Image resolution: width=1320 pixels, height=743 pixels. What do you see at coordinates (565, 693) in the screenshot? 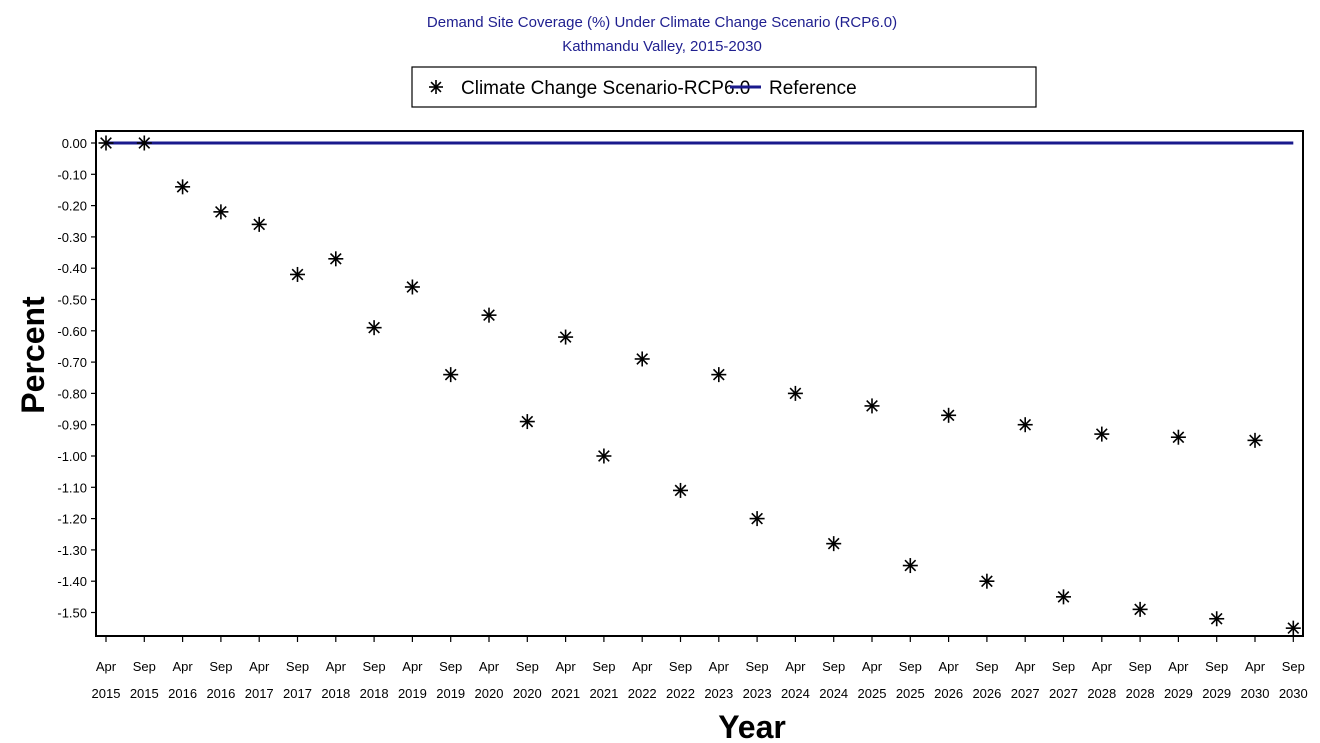
I see `x-tick-label-year: 2021` at bounding box center [565, 693].